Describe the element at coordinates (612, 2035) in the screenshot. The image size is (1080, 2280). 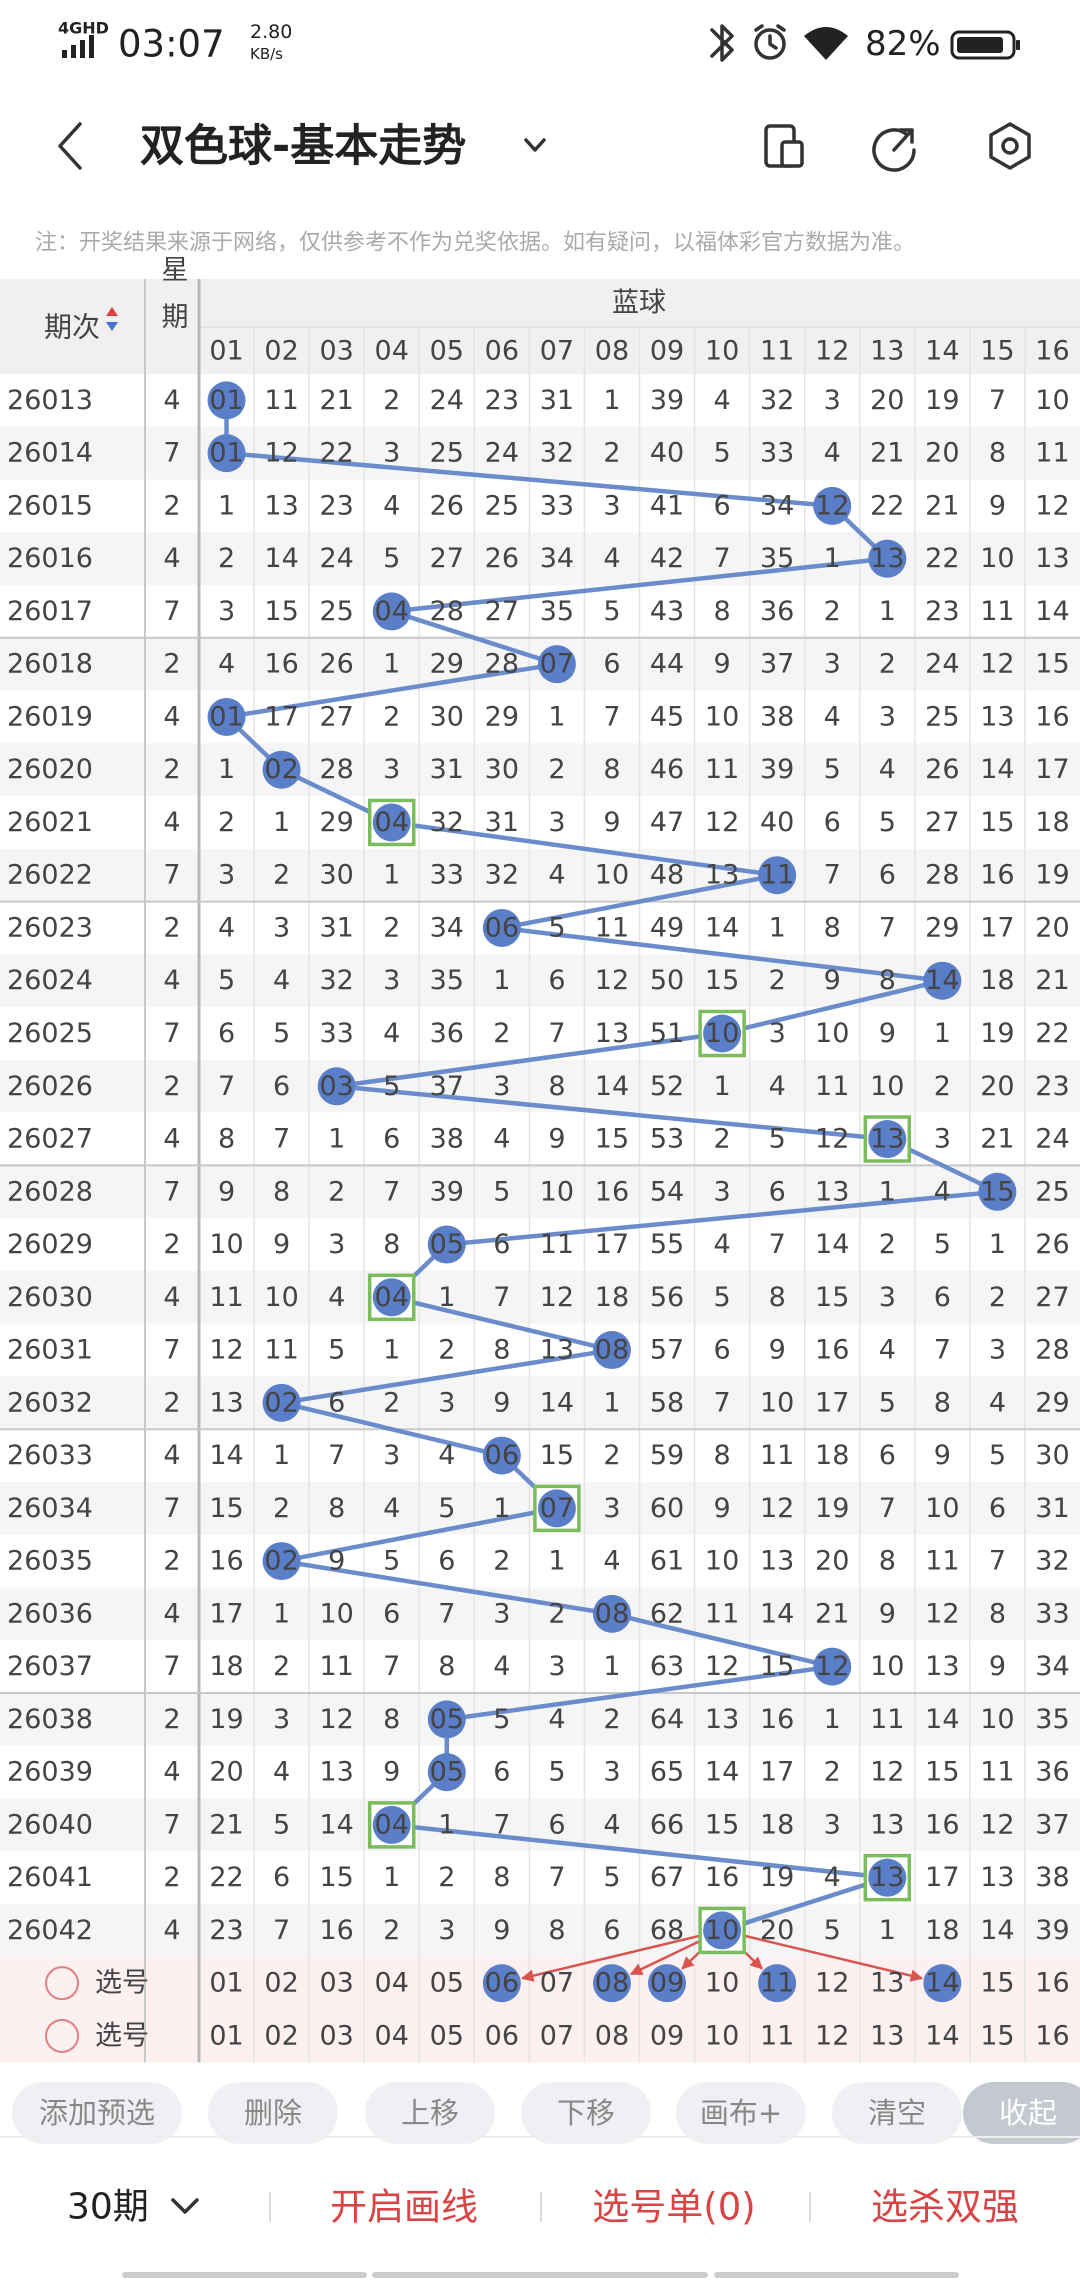
I see `pick-number: 08` at that location.